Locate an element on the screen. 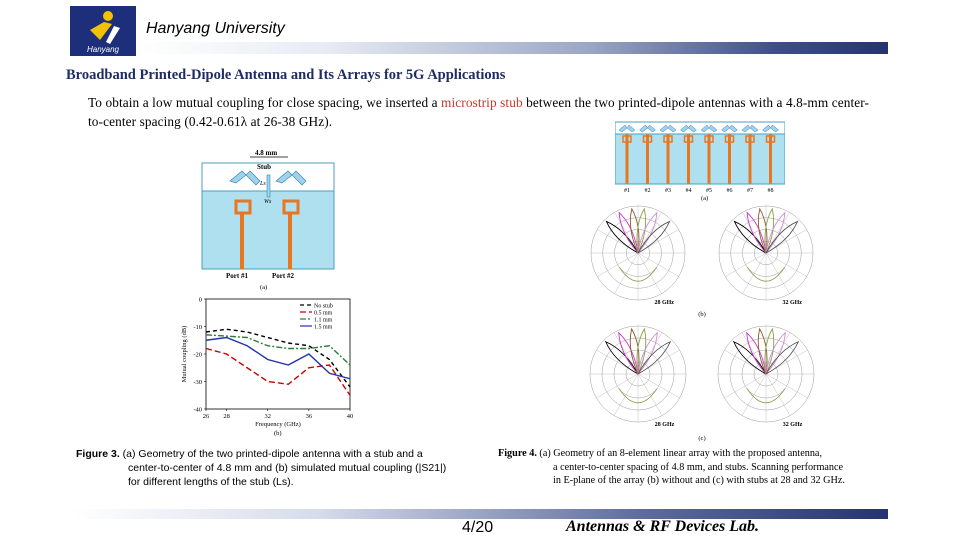  spacing-label: 4.8 mm is located at coordinates (266, 153).